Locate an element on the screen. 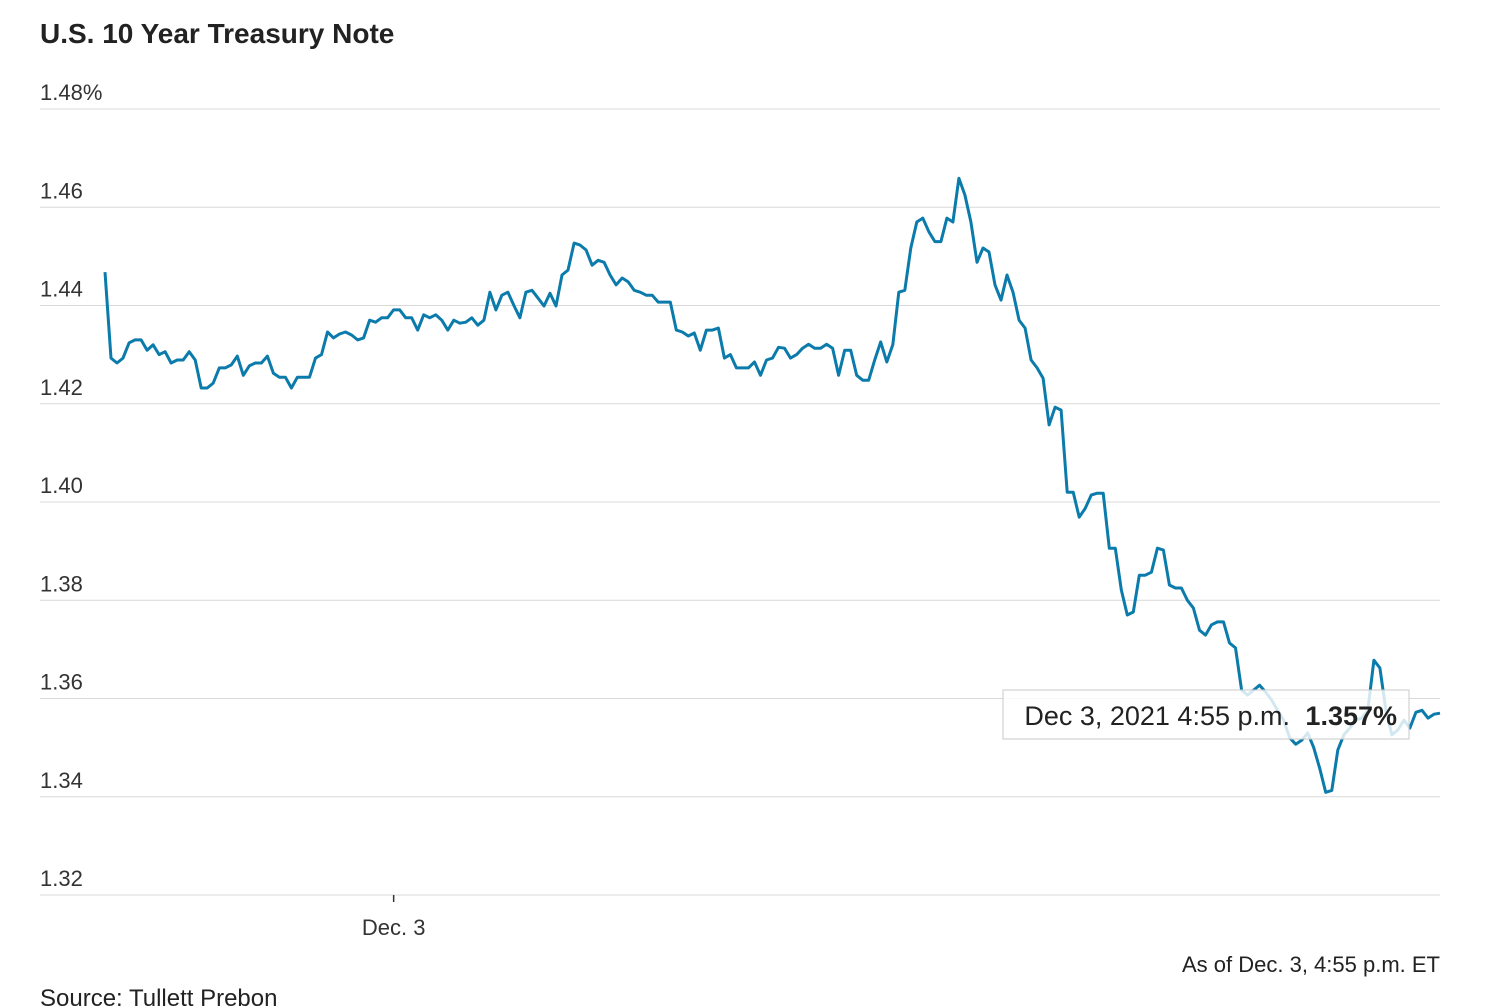  timestamp-note: As of Dec. 3, 4:55 p.m. ET is located at coordinates (1311, 964).